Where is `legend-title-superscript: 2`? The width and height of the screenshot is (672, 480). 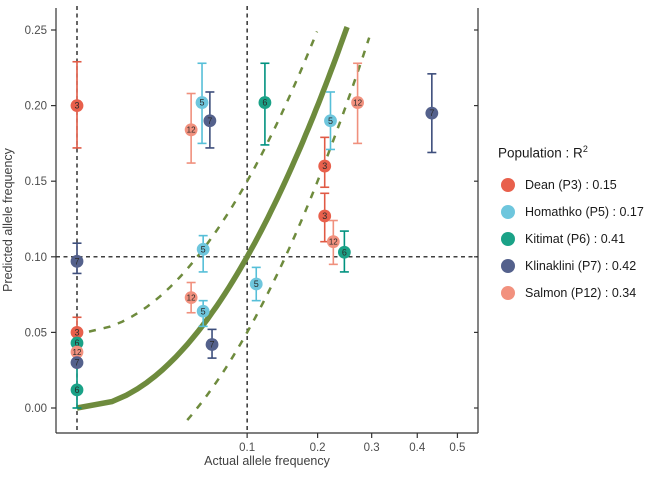
legend-title-superscript: 2 is located at coordinates (585, 149).